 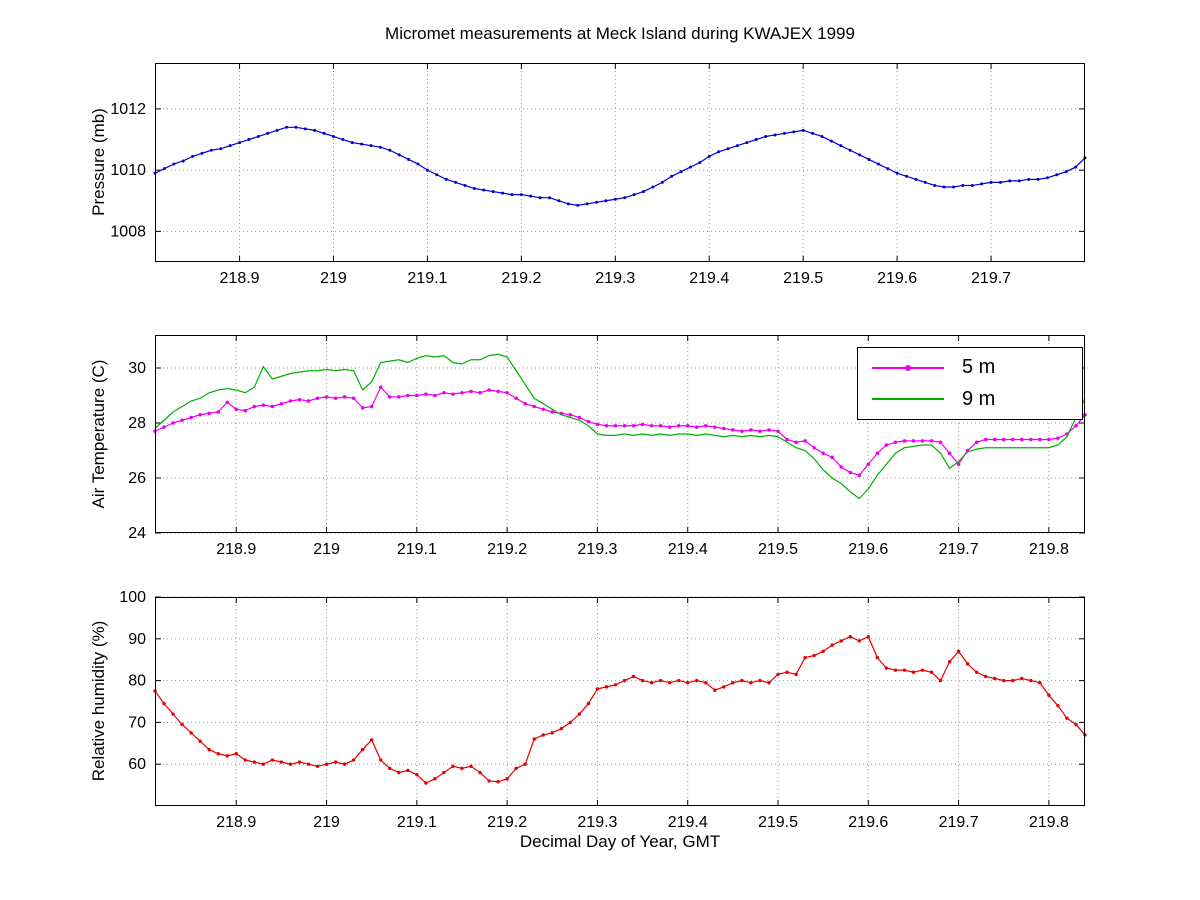 What do you see at coordinates (98, 162) in the screenshot?
I see `pressure-ylabel: Pressure (mb)` at bounding box center [98, 162].